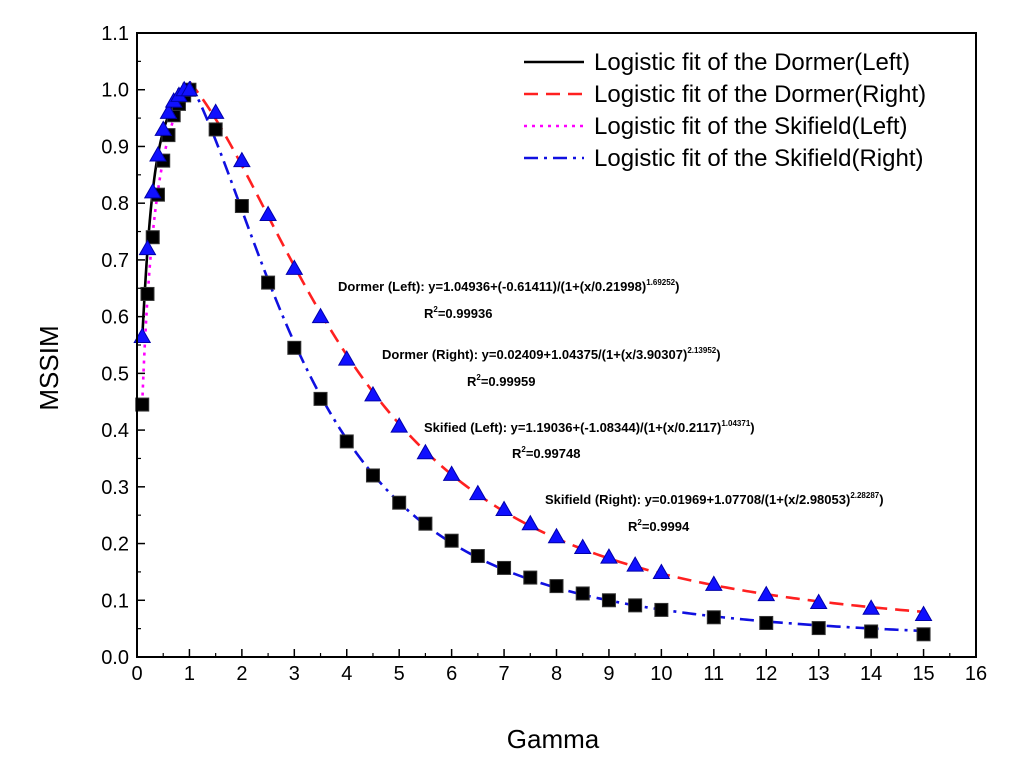 The height and width of the screenshot is (765, 1025). Describe the element at coordinates (713, 674) in the screenshot. I see `x-tick-label: 11` at that location.